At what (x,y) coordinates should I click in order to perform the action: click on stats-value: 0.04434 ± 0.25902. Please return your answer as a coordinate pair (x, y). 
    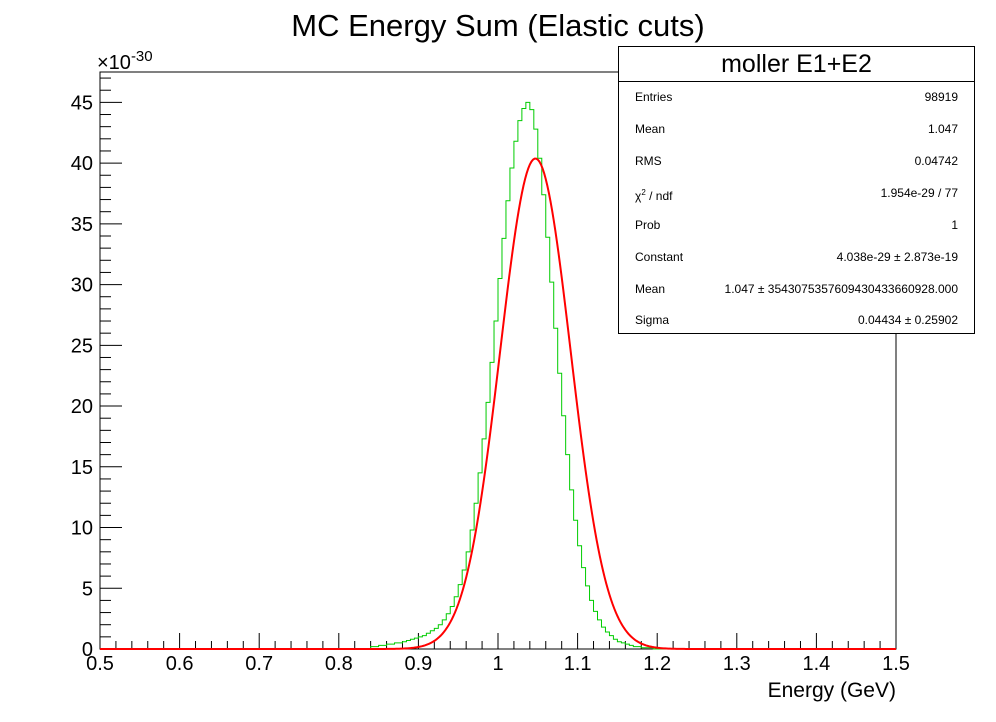
    Looking at the image, I should click on (907, 320).